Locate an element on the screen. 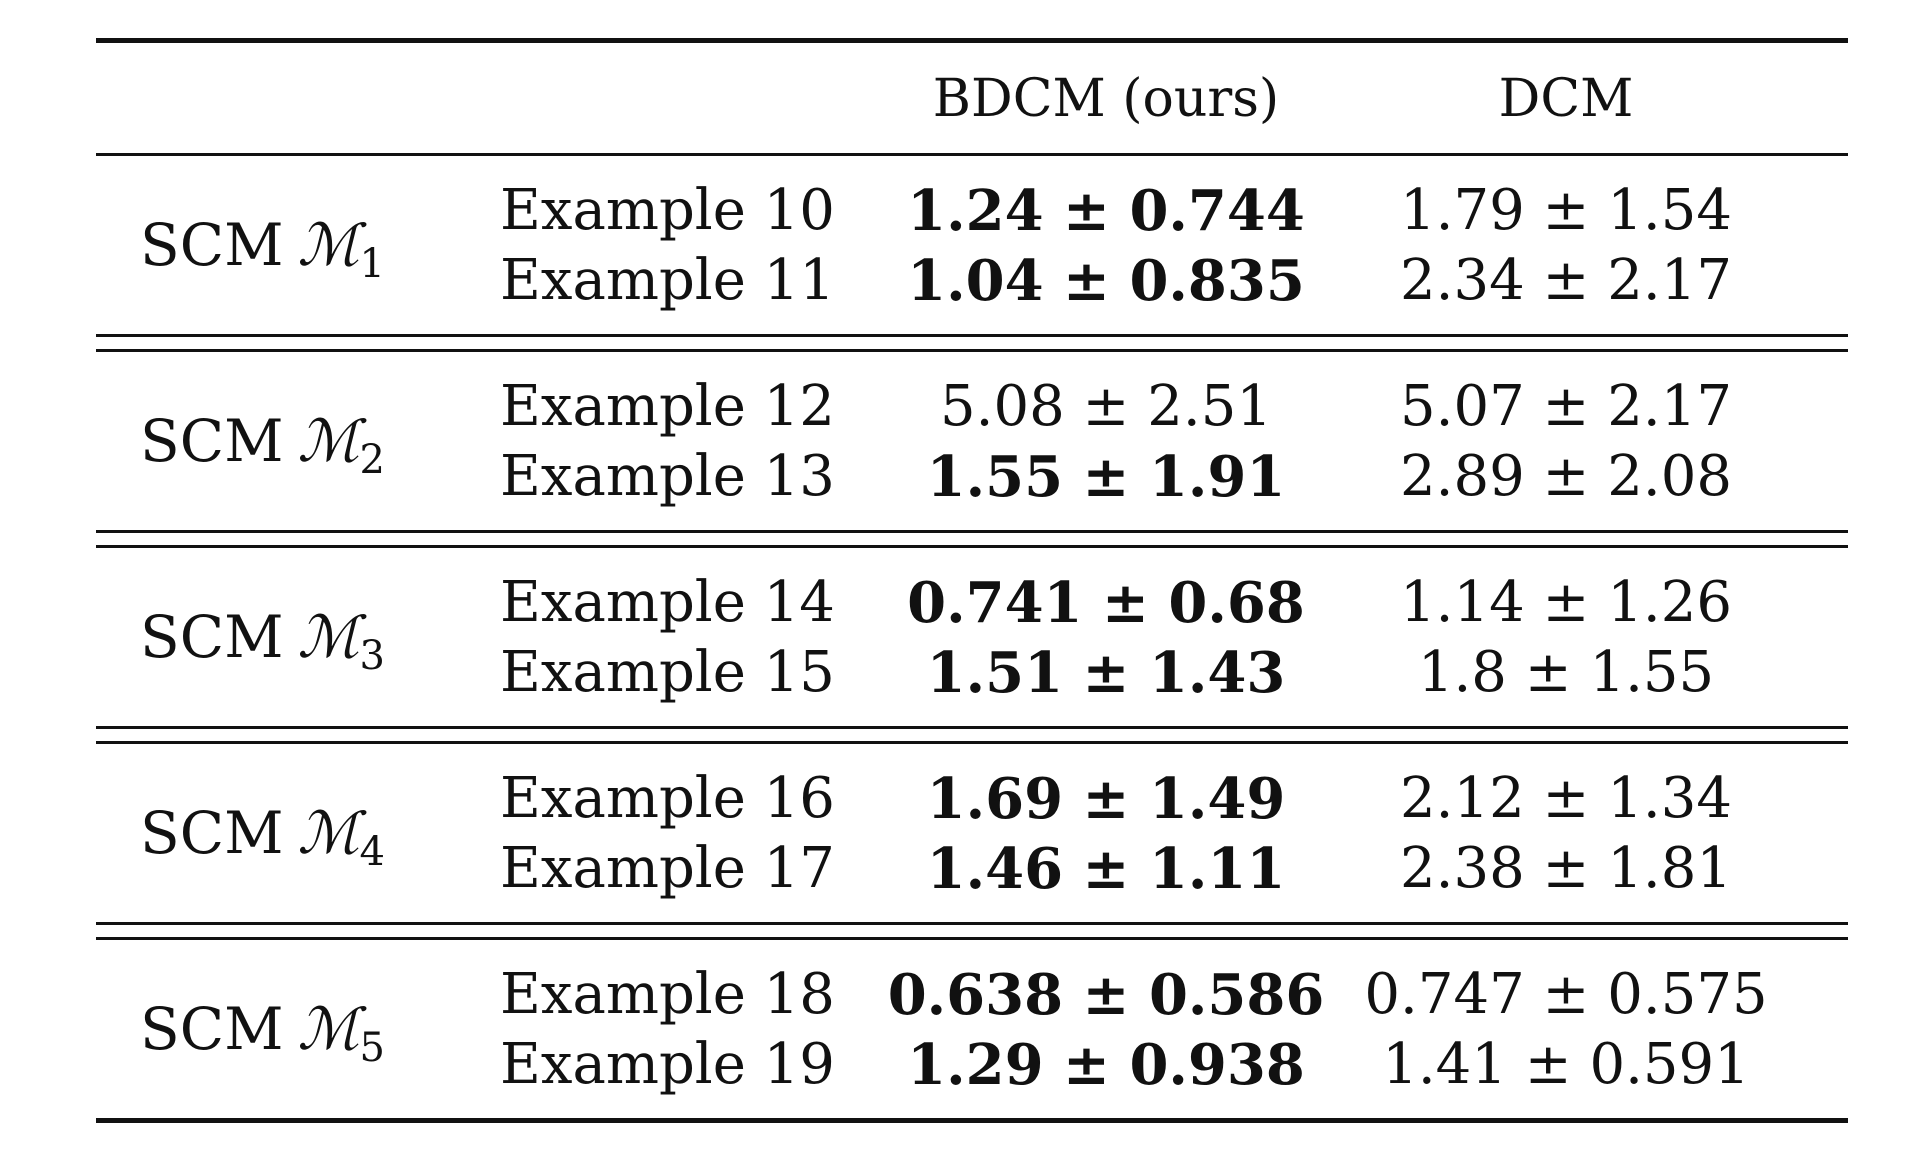 The width and height of the screenshot is (1930, 1168). bdcm-value: 1.69 ± 1.49 is located at coordinates (1106, 799).